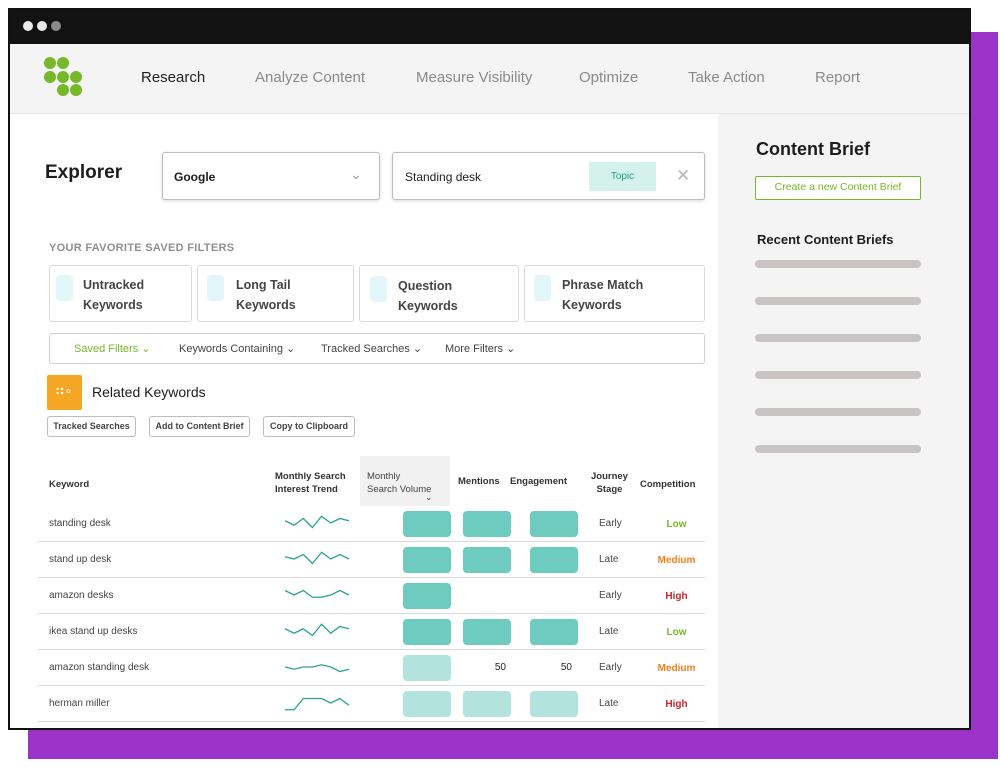 This screenshot has height=767, width=1000. I want to click on table-row: ikea stand up desks Late Low, so click(371, 632).